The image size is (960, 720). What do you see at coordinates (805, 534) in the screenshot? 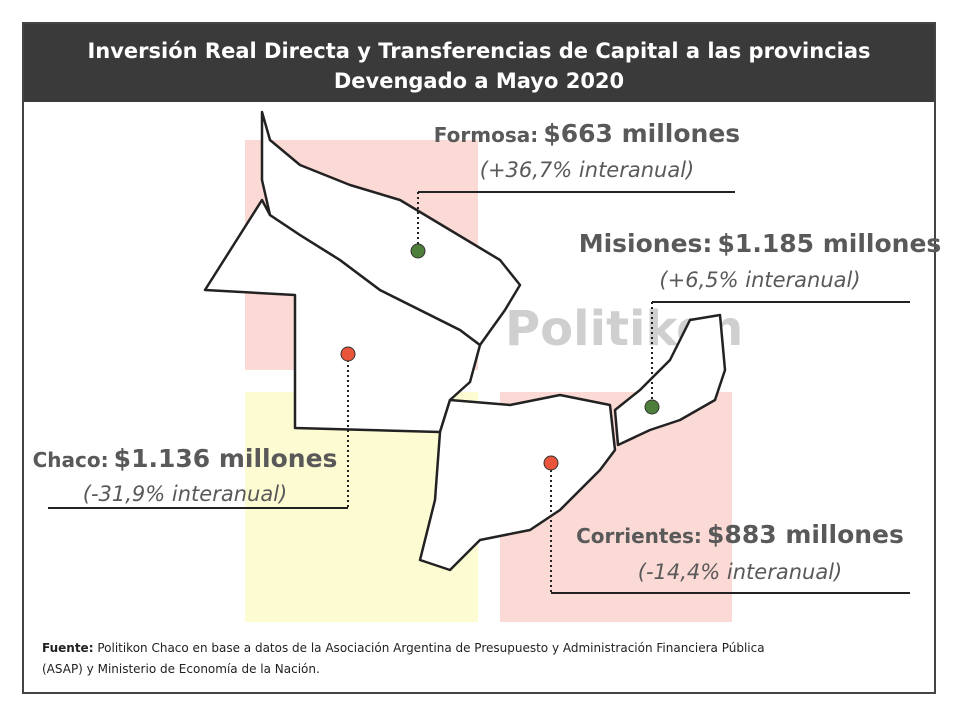
I see `province-amount: $883 millones` at bounding box center [805, 534].